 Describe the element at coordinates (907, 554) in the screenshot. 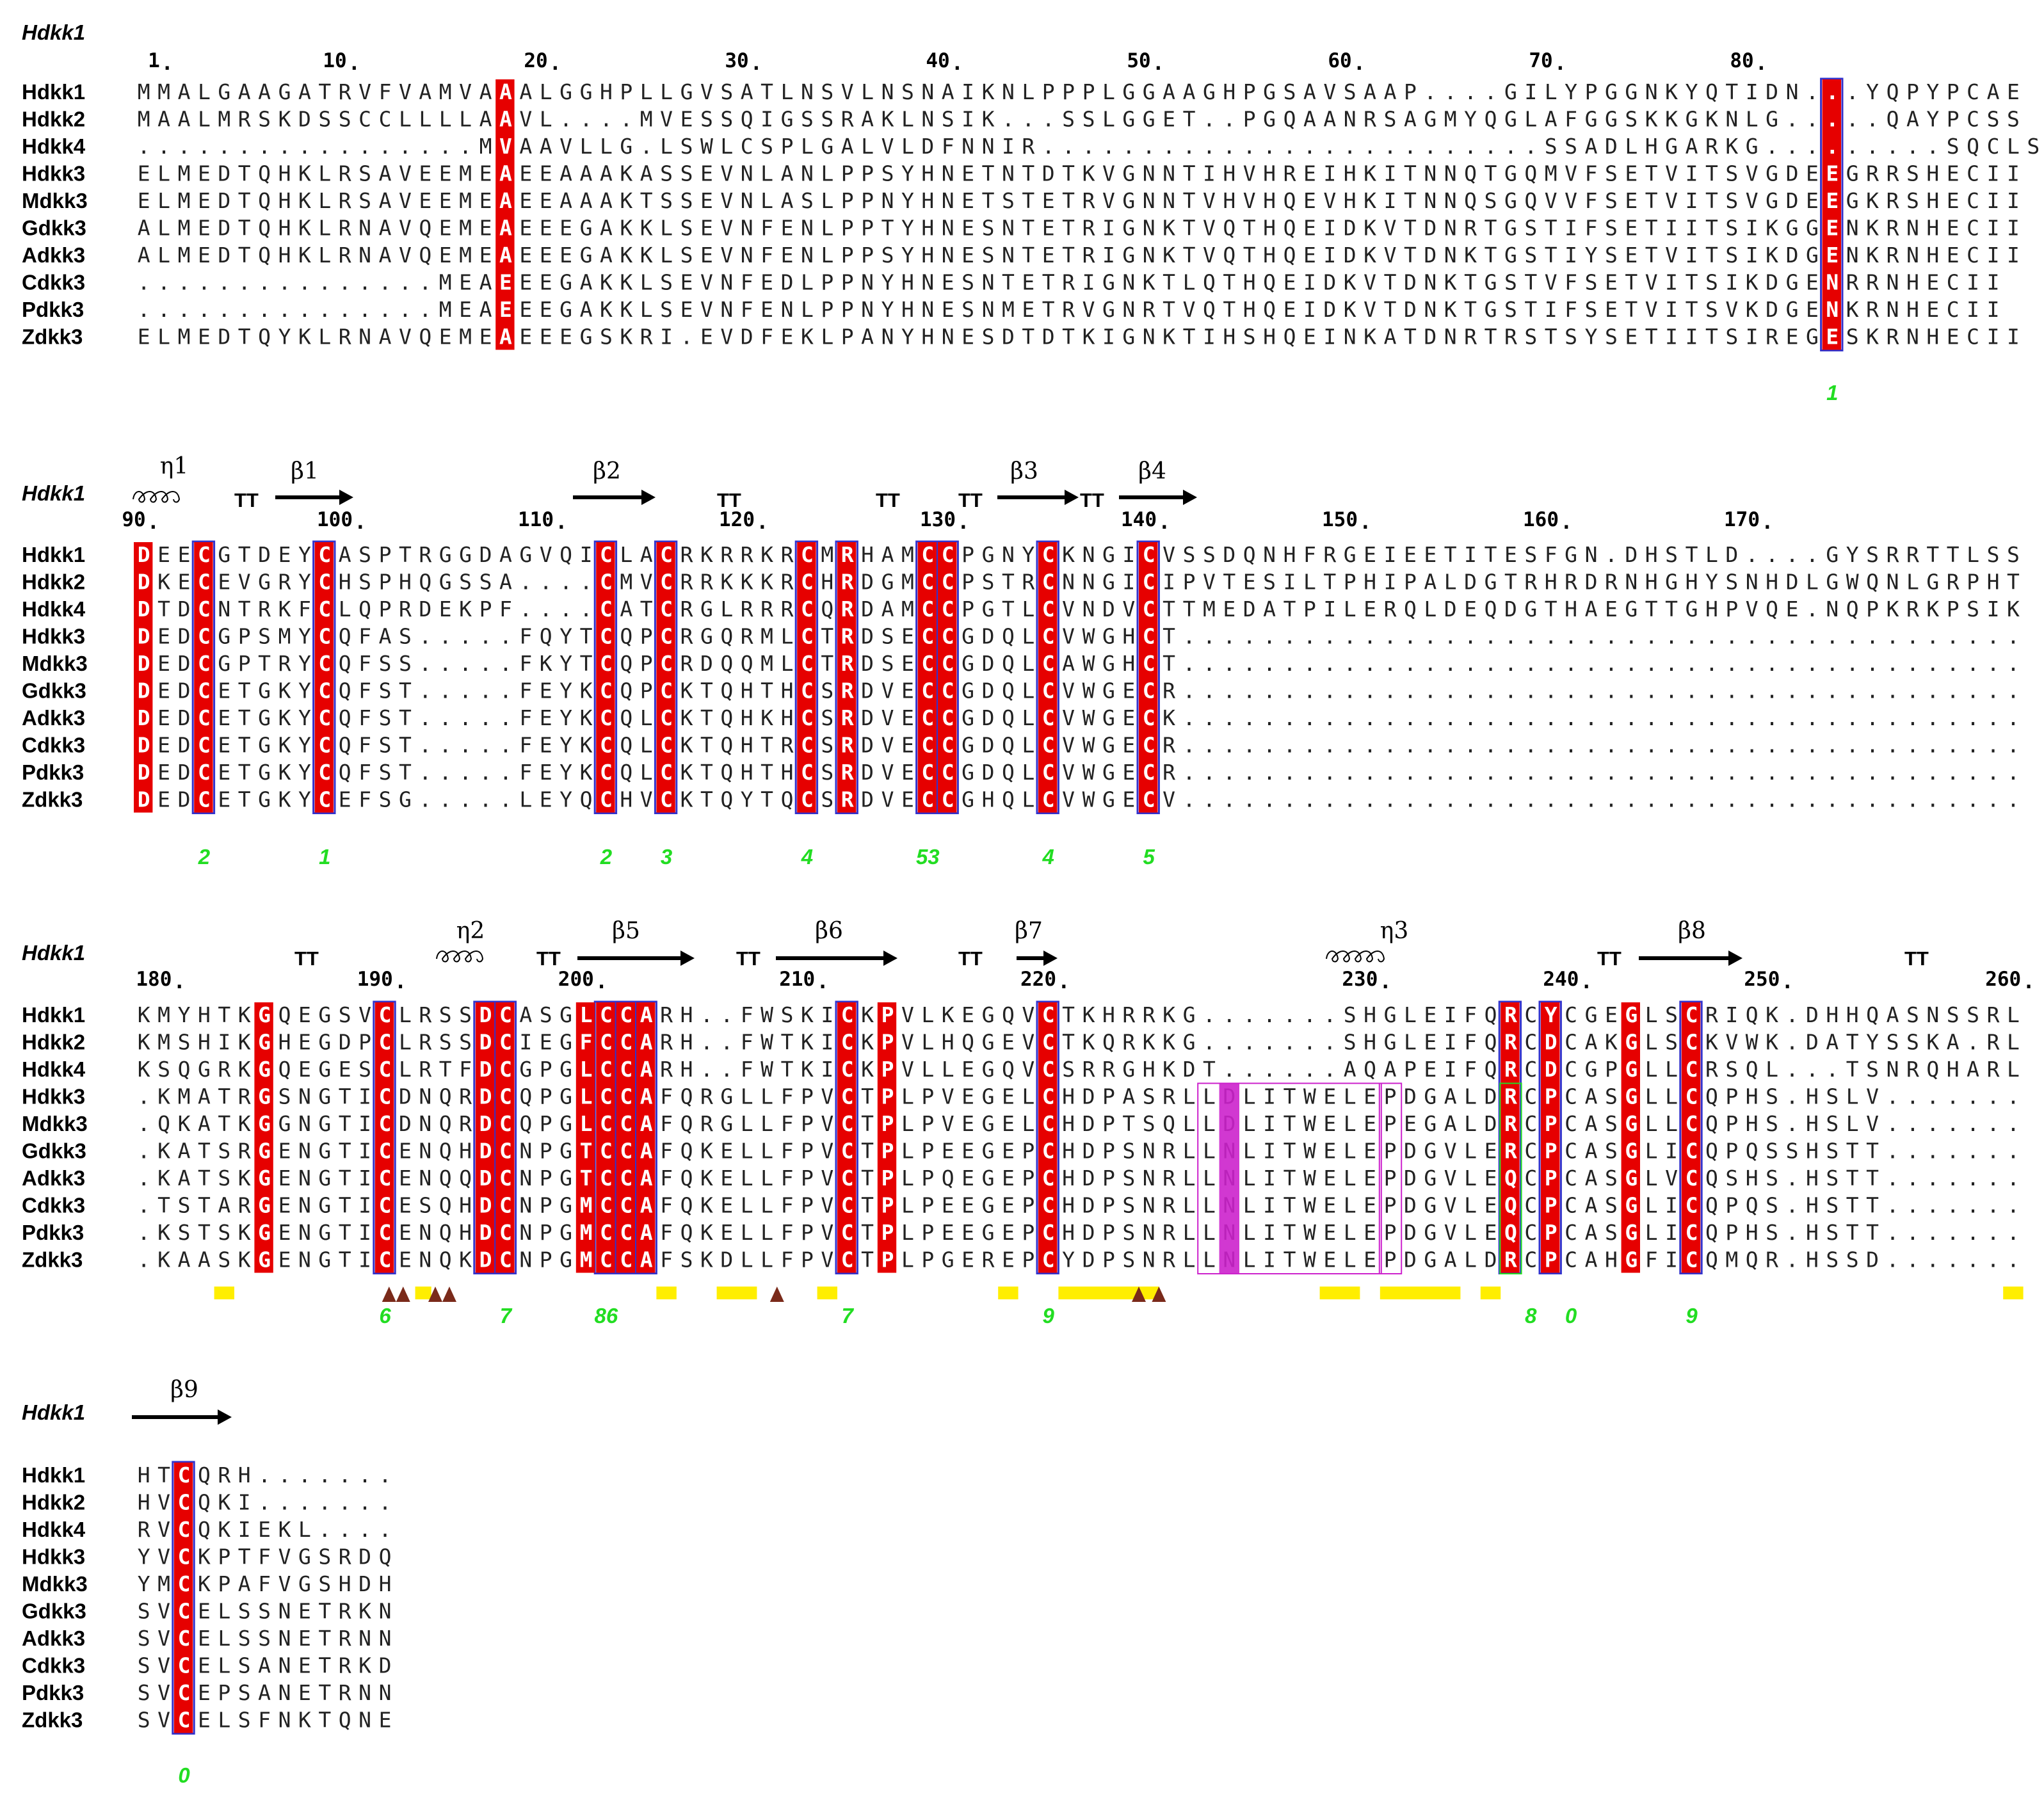

I see `residue: M` at that location.